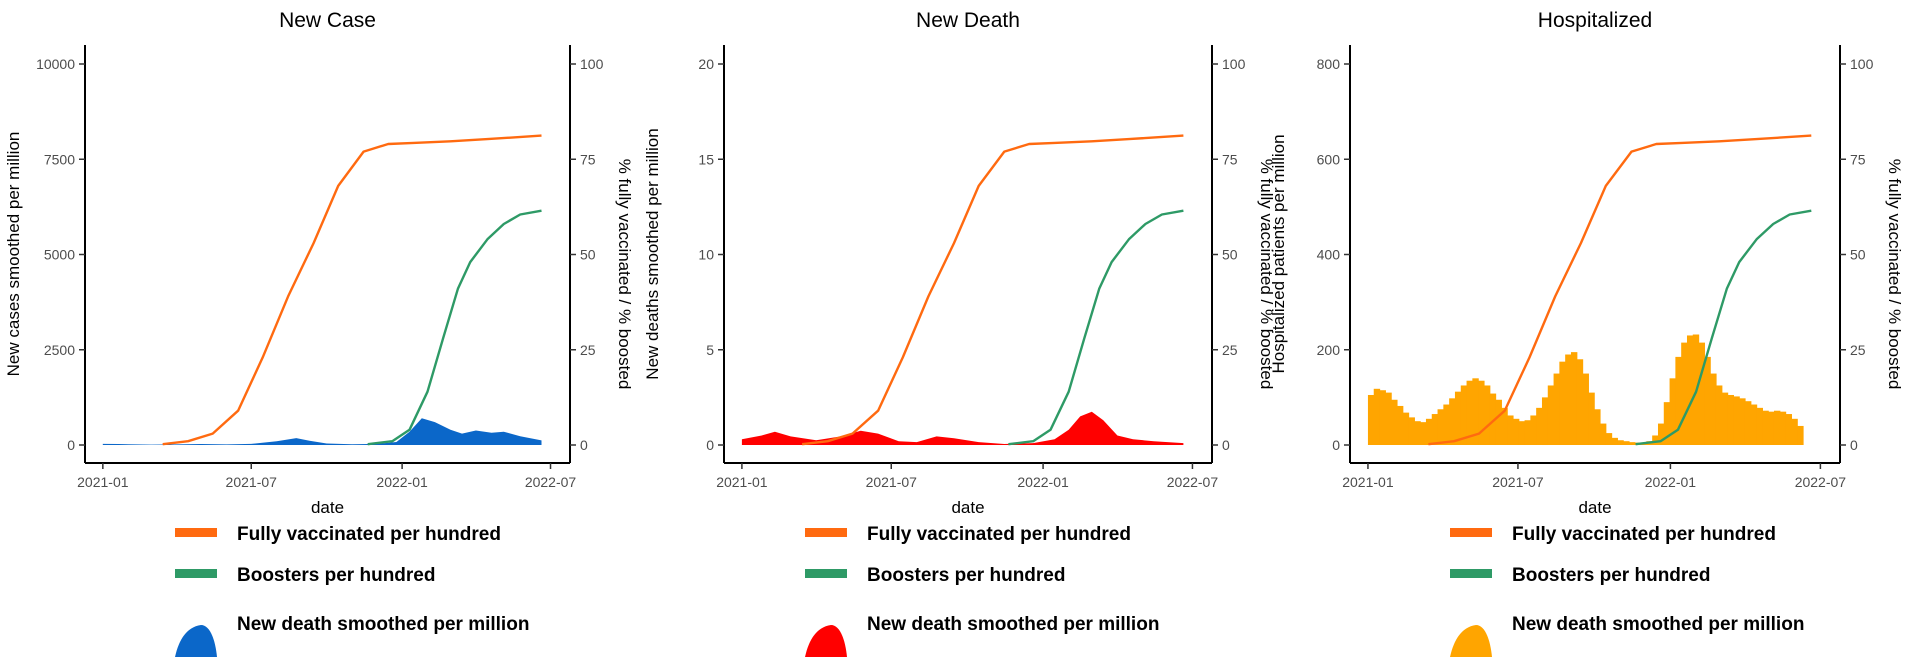 The width and height of the screenshot is (1915, 657). Describe the element at coordinates (1096, 327) in the screenshot. I see `line-boosters-per-hundred` at that location.